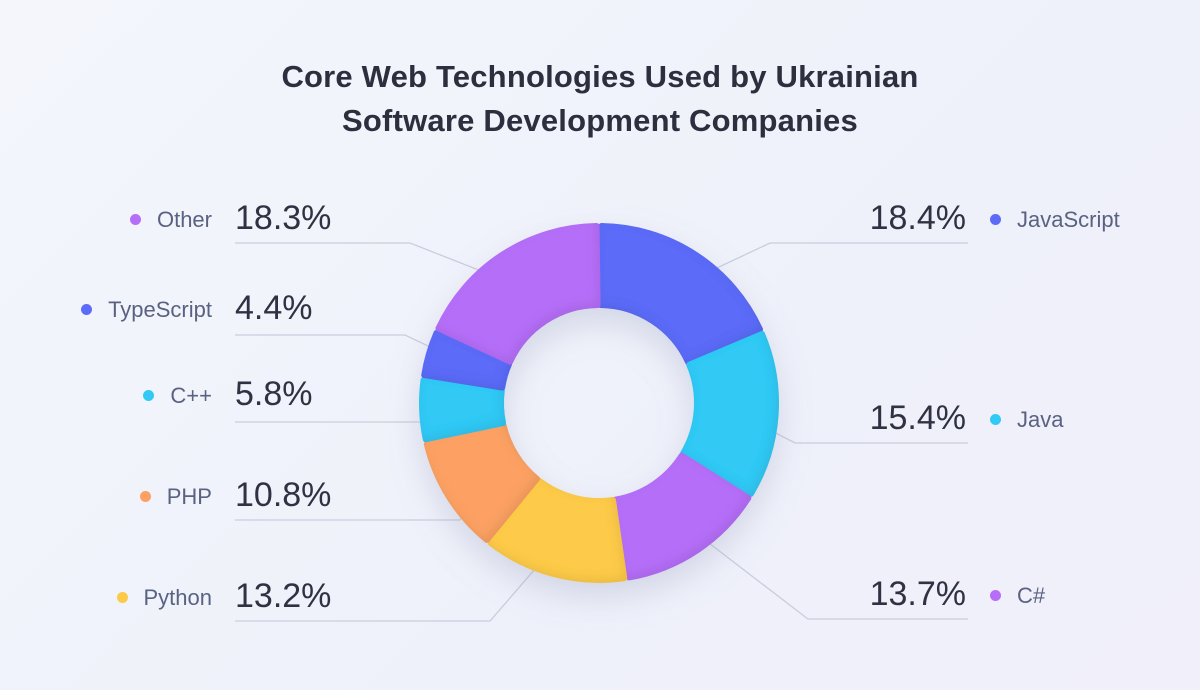 This screenshot has width=1200, height=690. I want to click on slice-php, so click(481, 482).